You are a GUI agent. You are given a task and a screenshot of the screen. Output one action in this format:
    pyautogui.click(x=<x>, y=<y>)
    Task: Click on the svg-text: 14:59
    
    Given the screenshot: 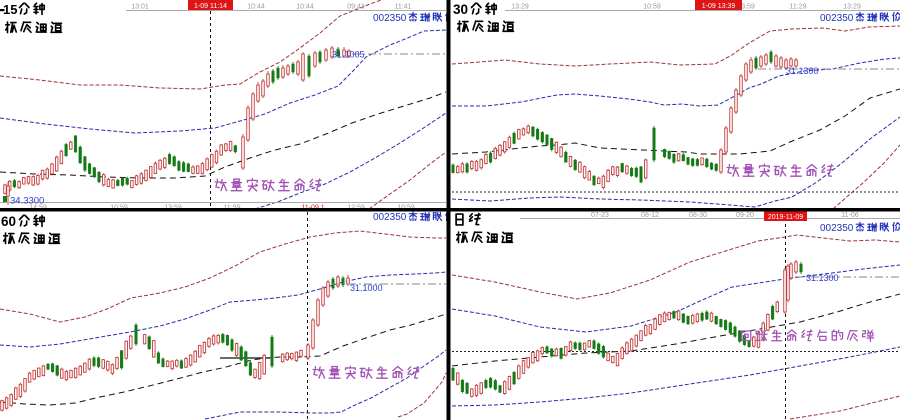 What is the action you would take?
    pyautogui.click(x=38, y=208)
    